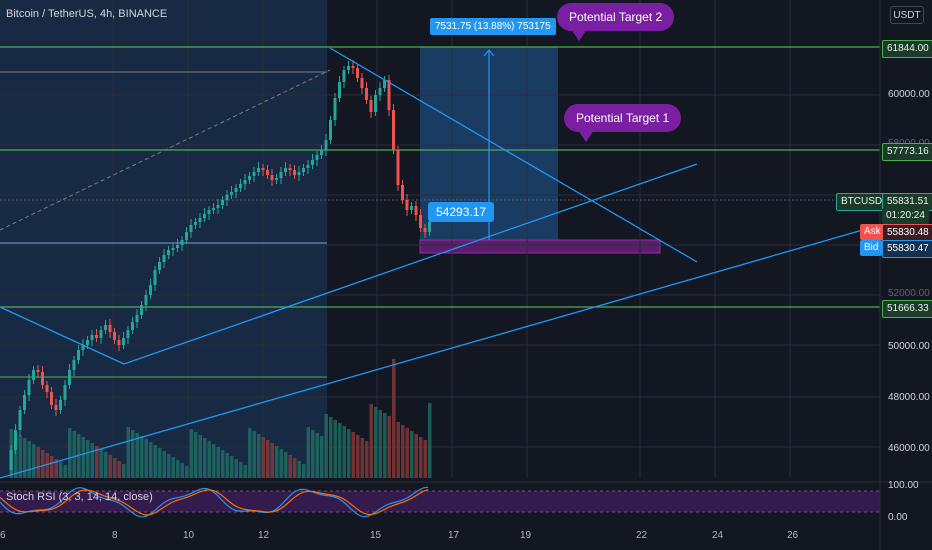 This screenshot has width=932, height=550. I want to click on measure-arrowhead, so click(489, 53).